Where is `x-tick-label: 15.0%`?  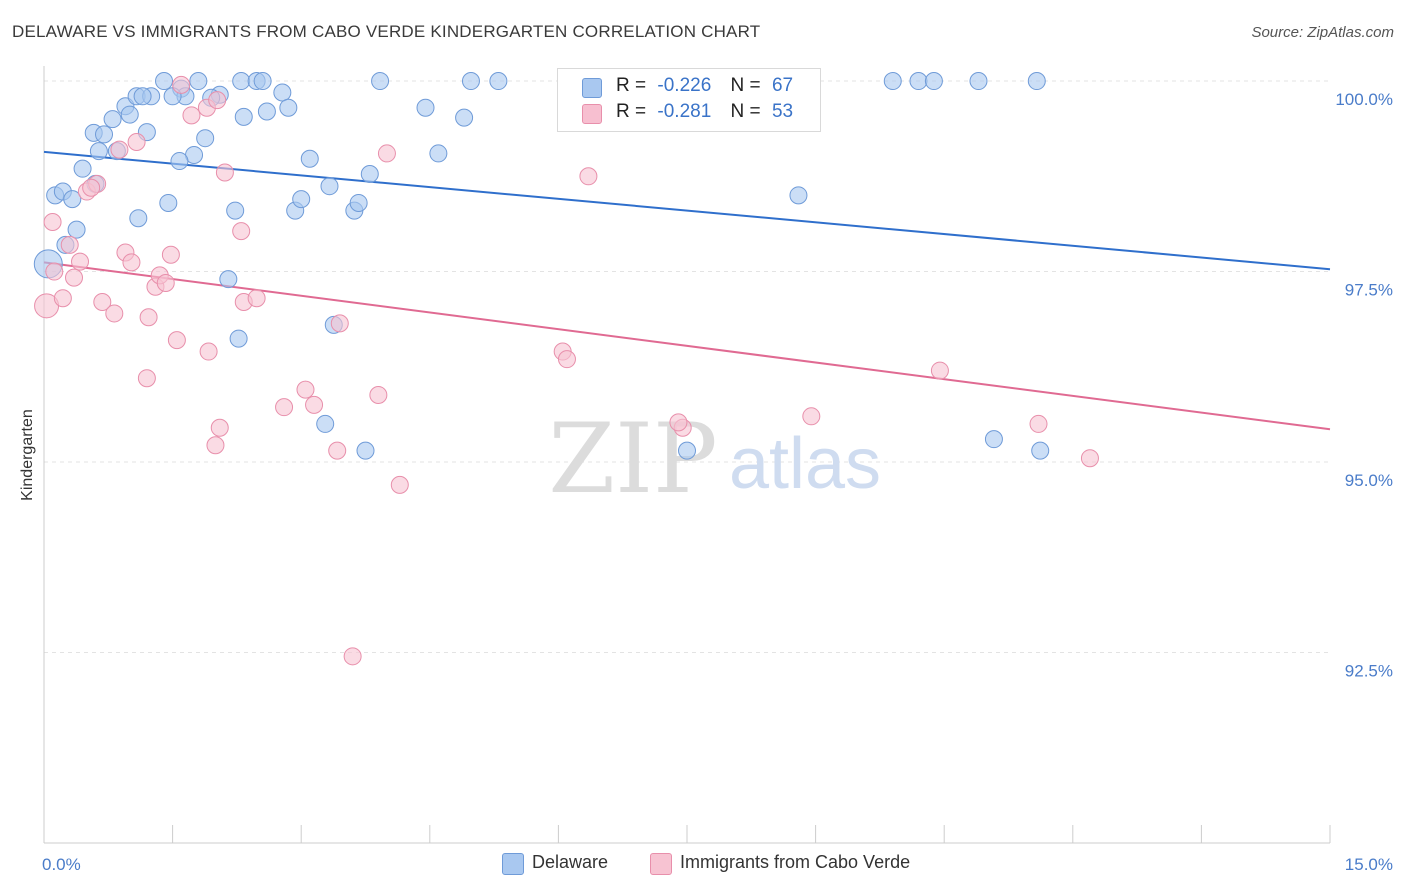 x-tick-label: 15.0% is located at coordinates (1369, 864).